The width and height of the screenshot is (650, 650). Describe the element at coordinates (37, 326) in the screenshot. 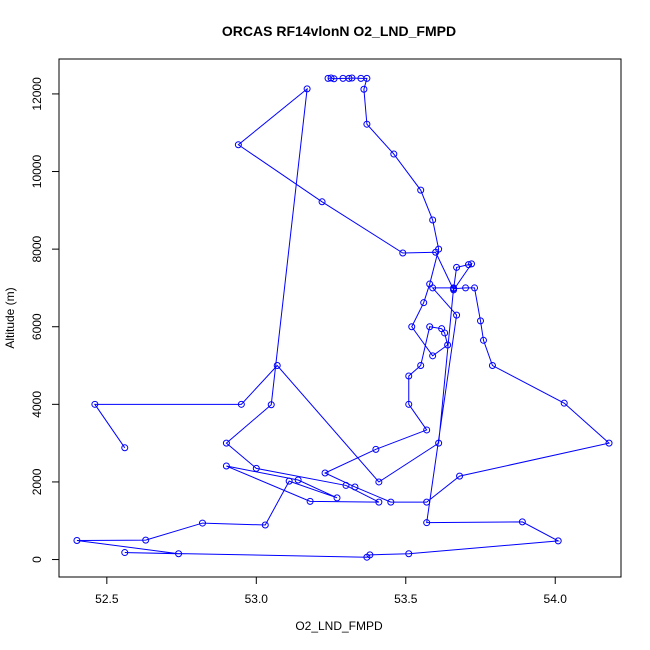

I see `y-tick-label: 6000` at that location.